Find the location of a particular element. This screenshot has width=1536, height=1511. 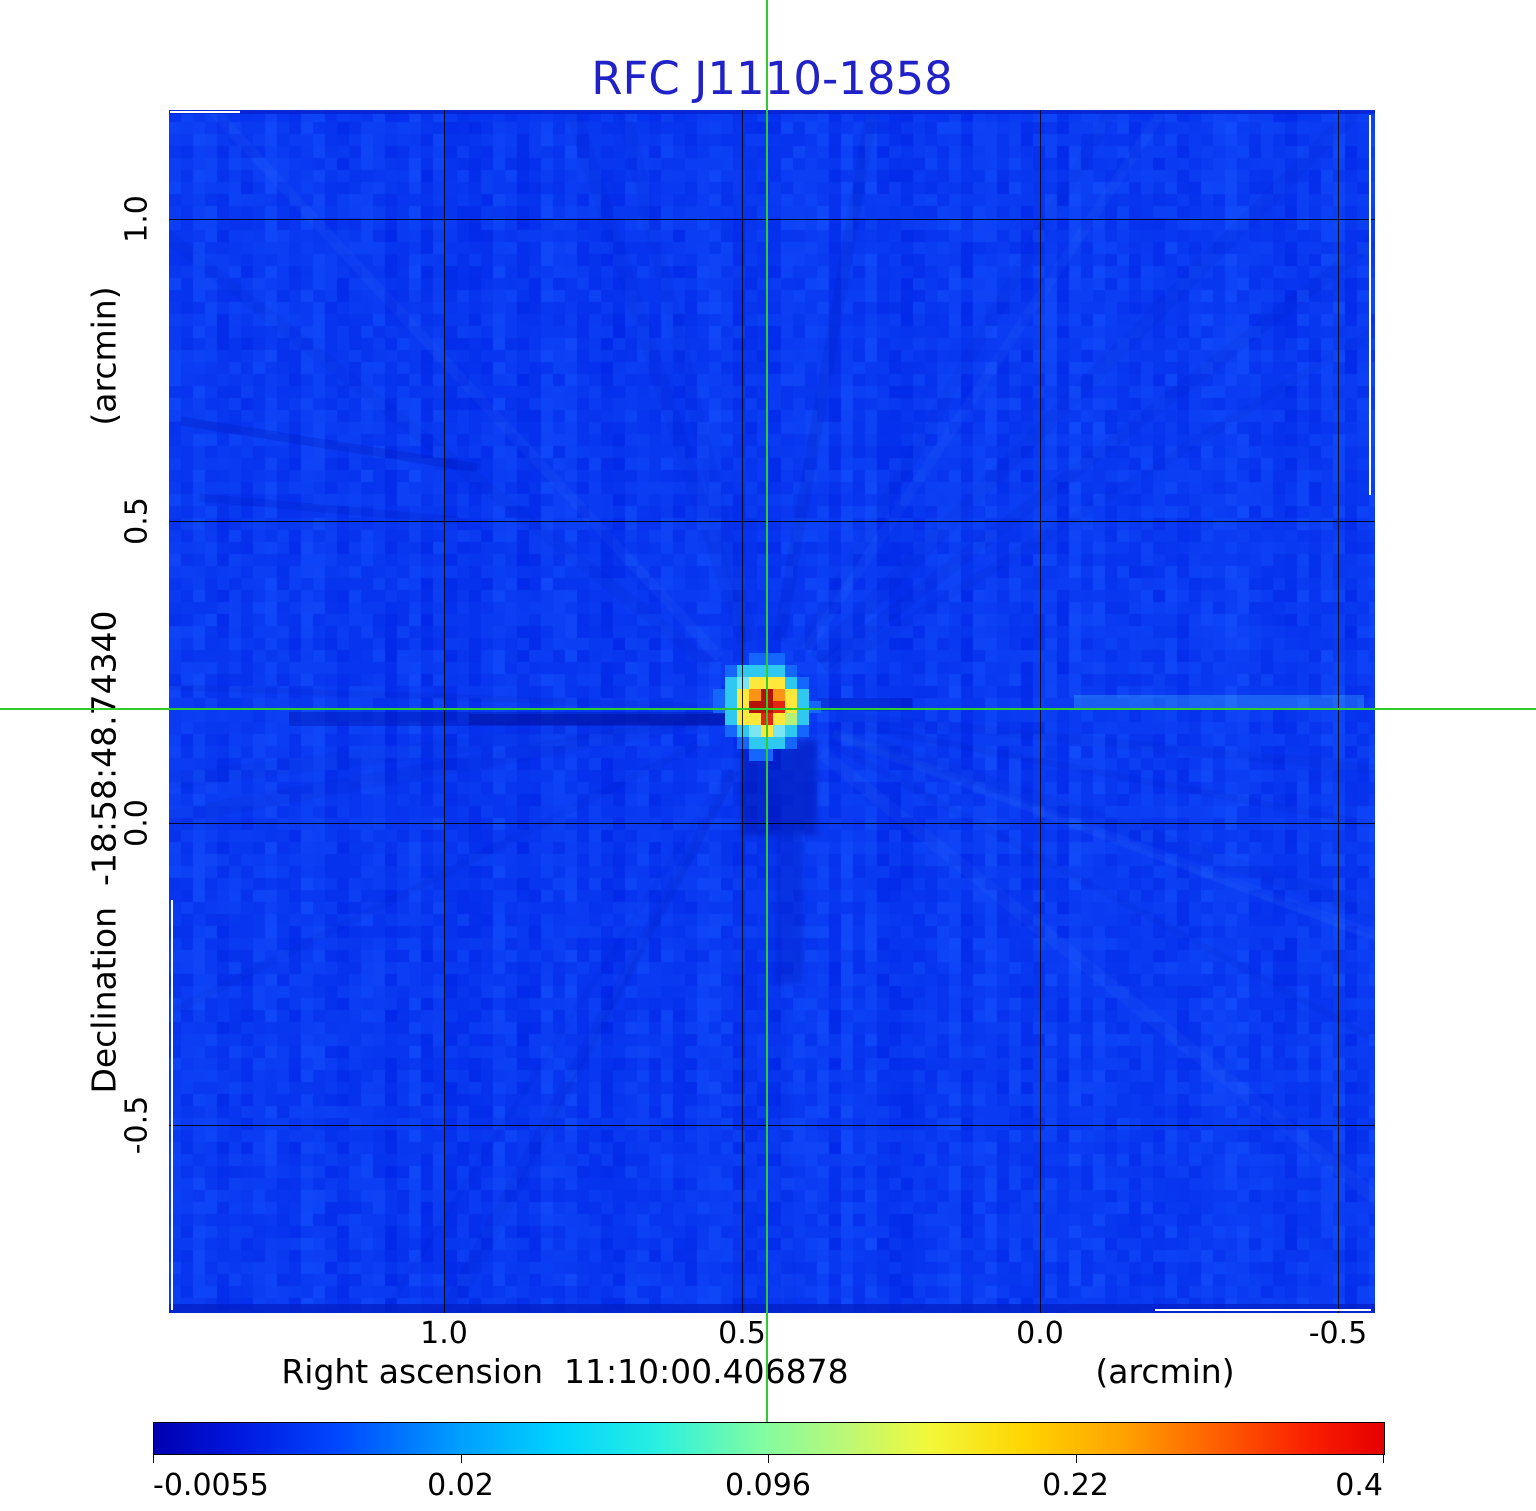

x-tick-label: 0.0 is located at coordinates (1040, 1333).